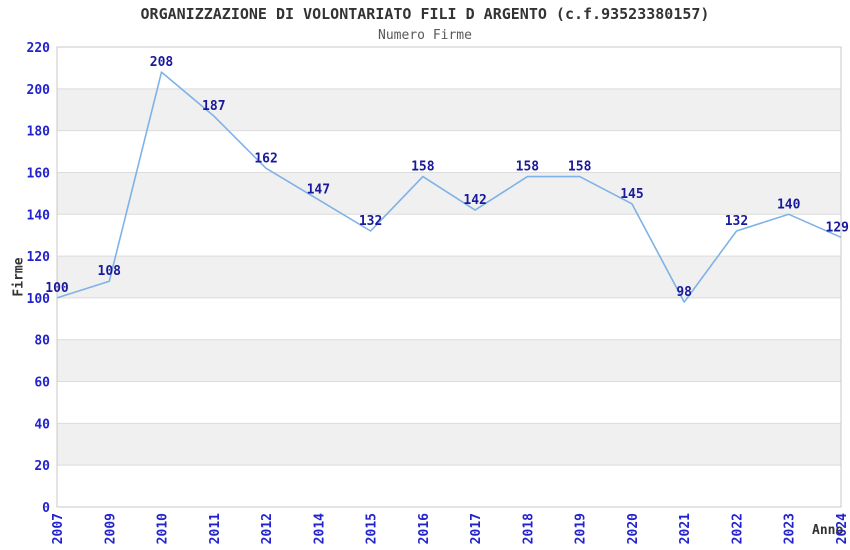  What do you see at coordinates (42, 424) in the screenshot?
I see `y-tick-label: 40` at bounding box center [42, 424].